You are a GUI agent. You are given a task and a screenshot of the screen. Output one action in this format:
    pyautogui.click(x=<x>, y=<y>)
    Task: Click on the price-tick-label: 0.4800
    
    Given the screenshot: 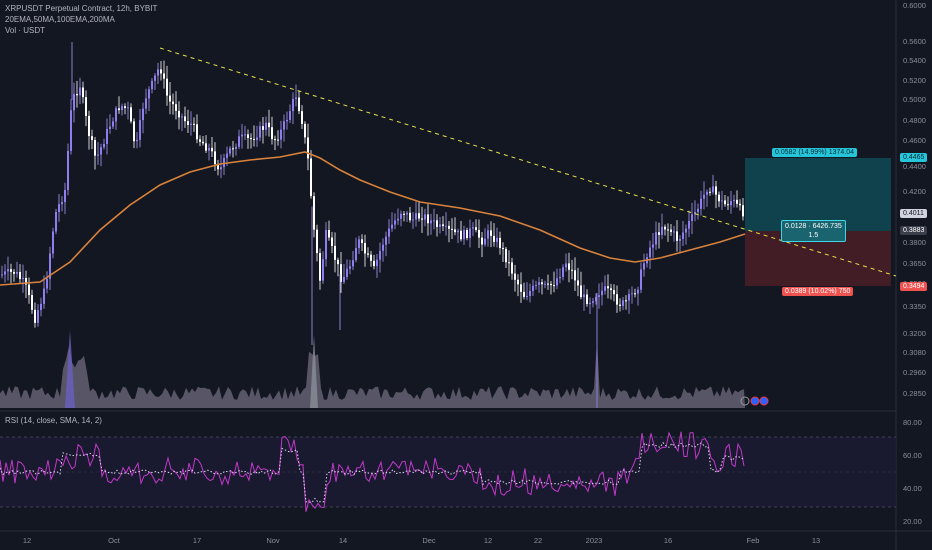 What is the action you would take?
    pyautogui.click(x=914, y=120)
    